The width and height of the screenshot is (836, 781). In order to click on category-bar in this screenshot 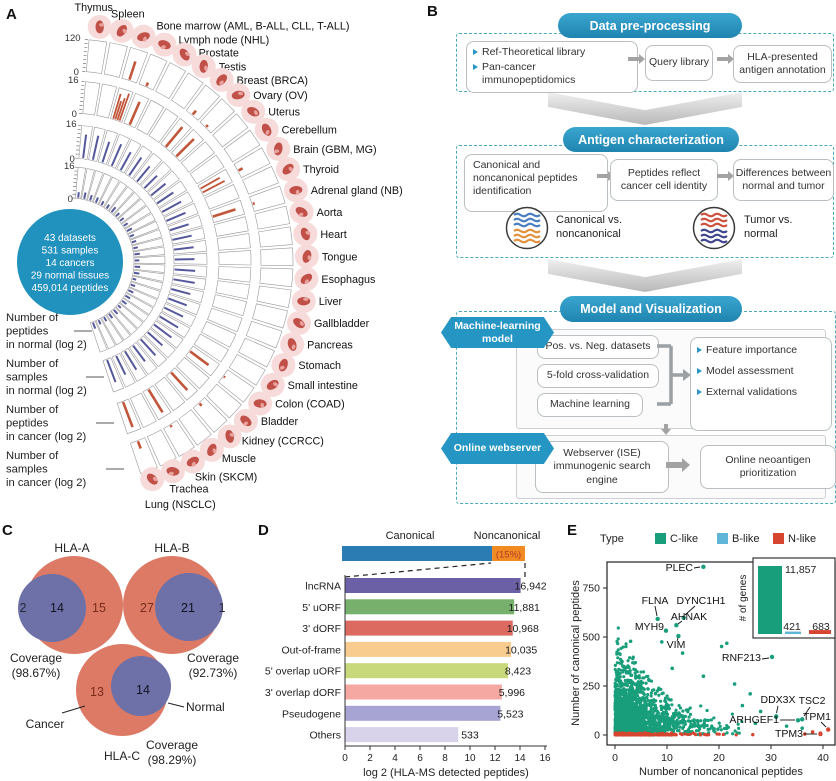, I will do `click(402, 735)`.